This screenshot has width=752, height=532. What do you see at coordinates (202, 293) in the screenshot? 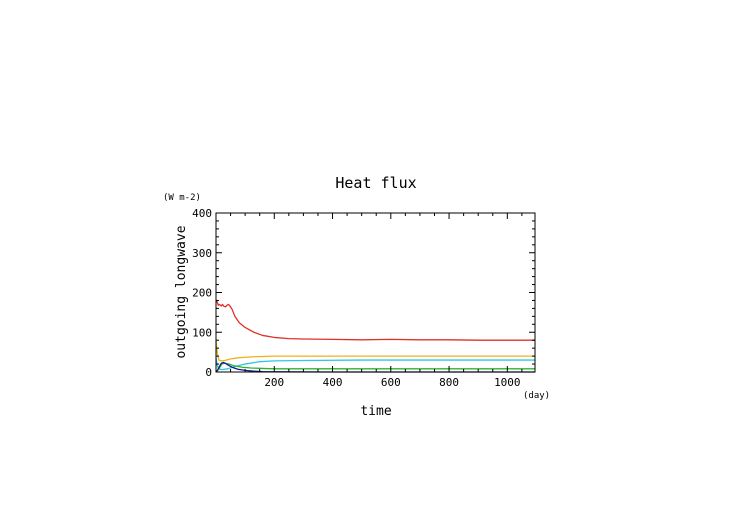
I see `y-tick-label-200: 200` at bounding box center [202, 293].